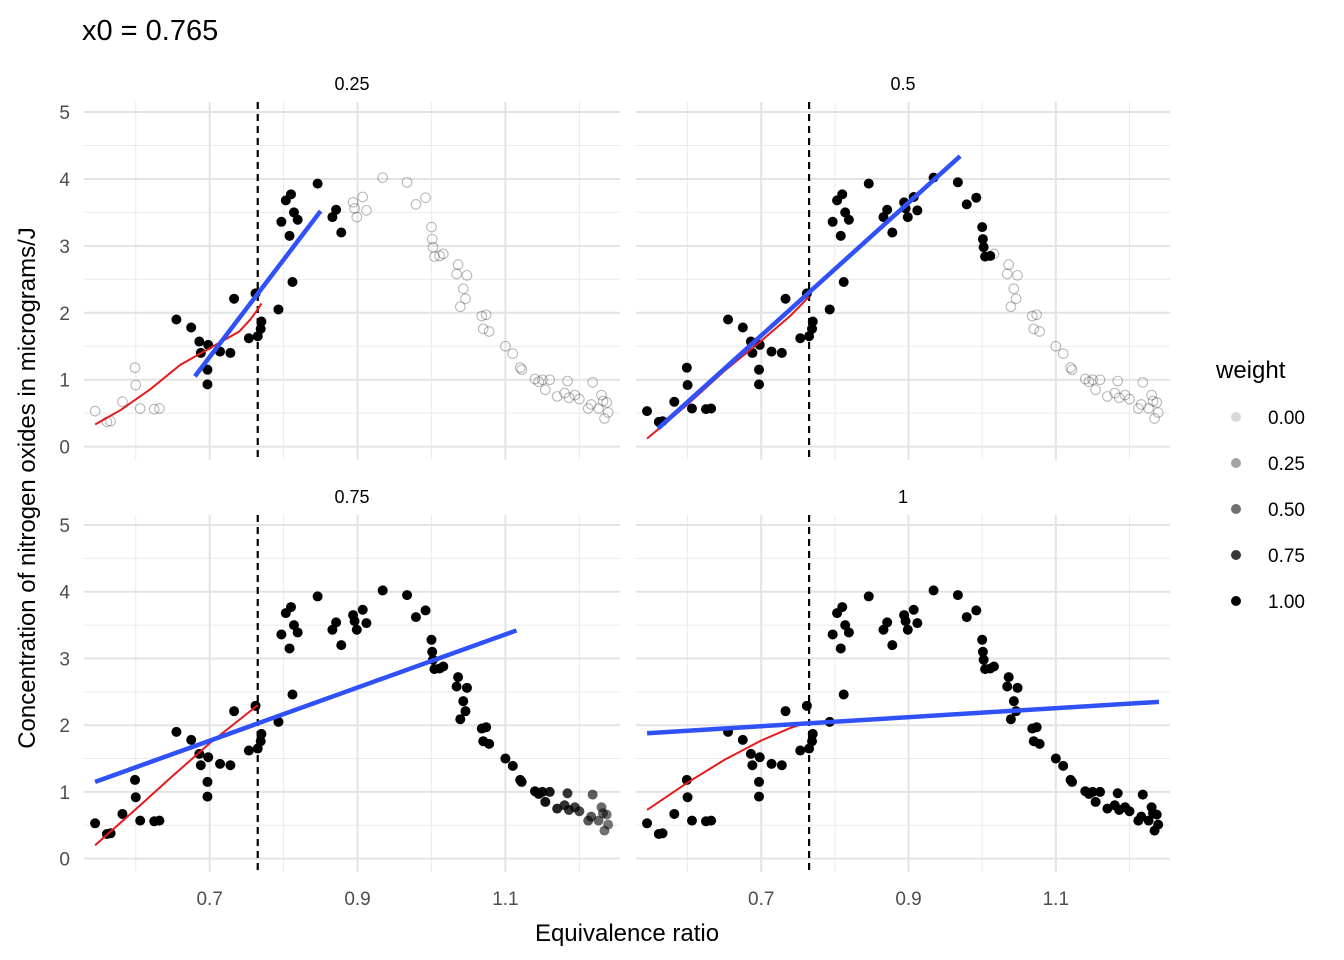 The width and height of the screenshot is (1344, 960). What do you see at coordinates (903, 717) in the screenshot?
I see `linear-fit-line` at bounding box center [903, 717].